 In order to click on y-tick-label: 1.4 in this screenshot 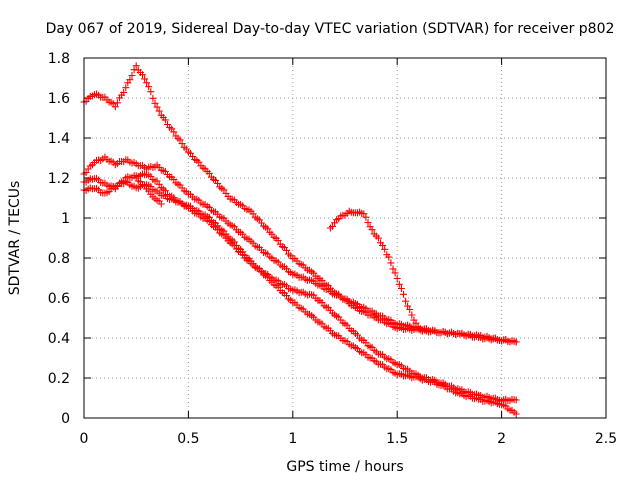, I will do `click(59, 139)`.